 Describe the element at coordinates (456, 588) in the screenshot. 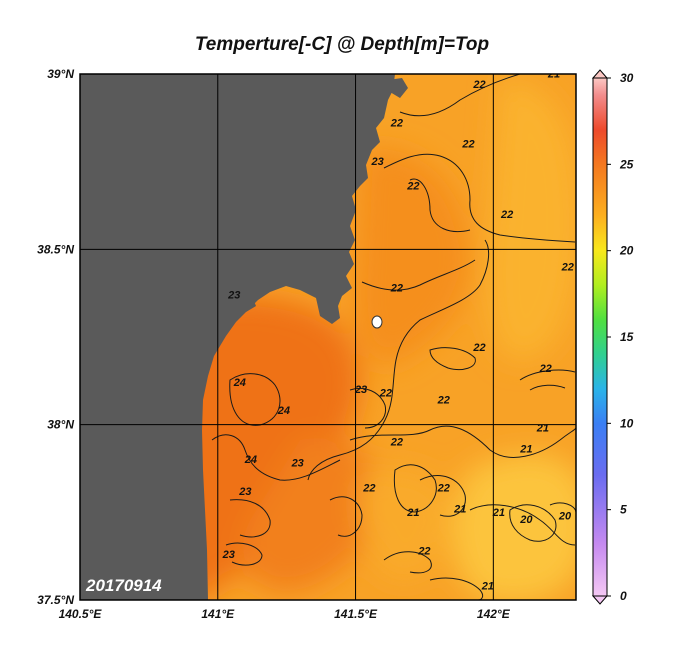

I see `contour-line-21-e` at that location.